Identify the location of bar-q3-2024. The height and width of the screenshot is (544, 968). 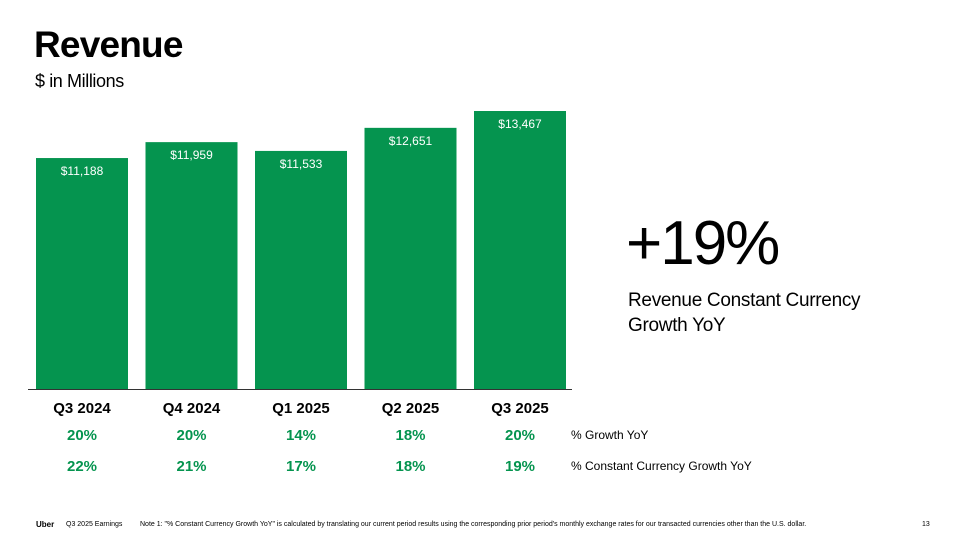
(82, 273).